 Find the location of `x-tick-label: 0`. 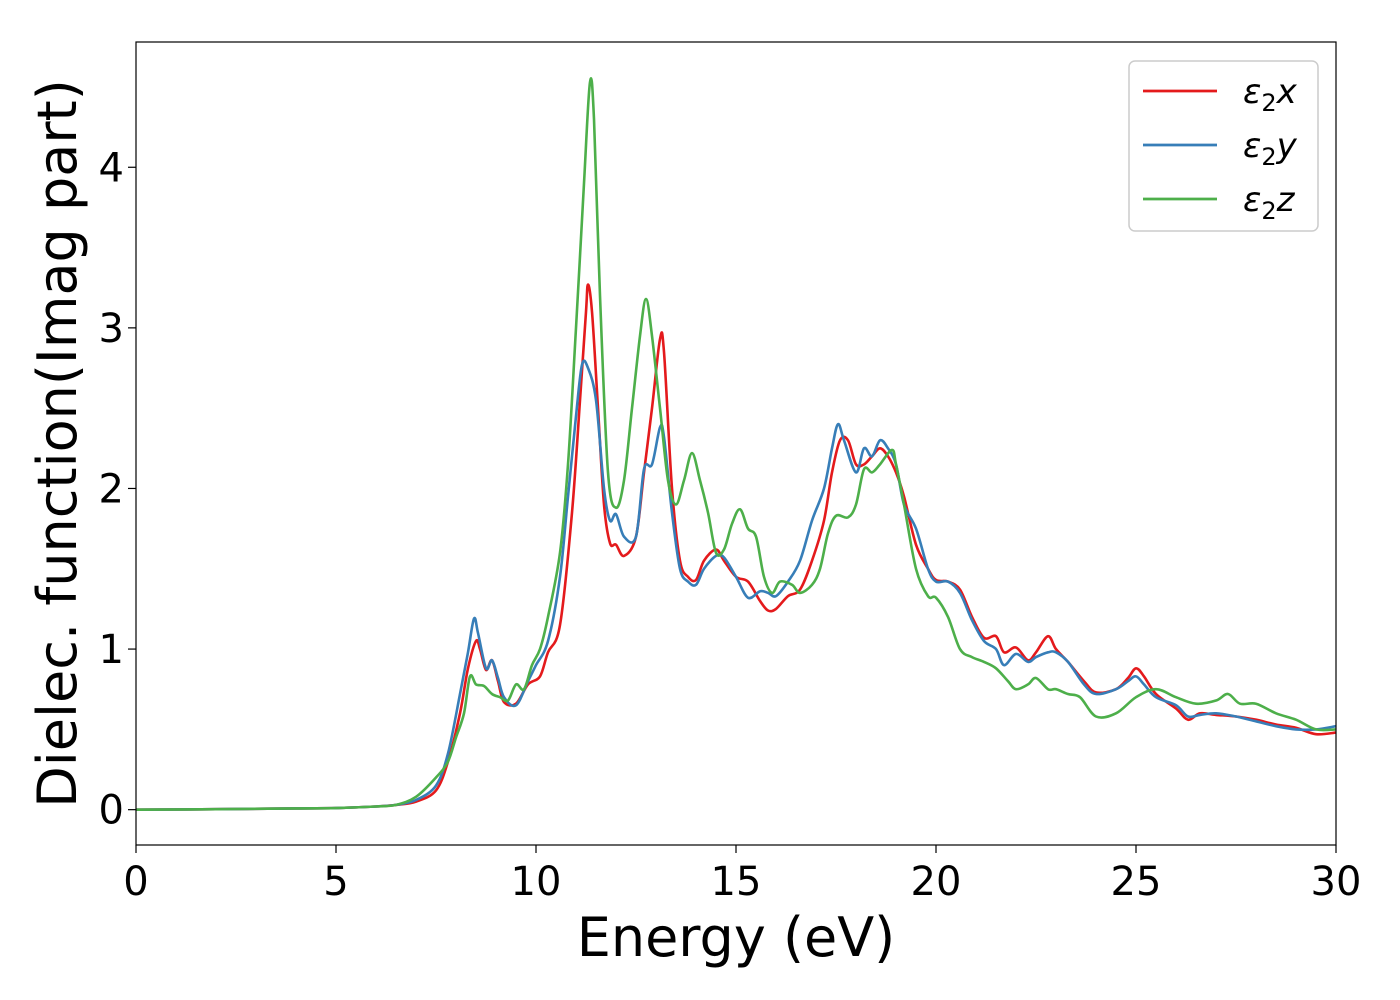

x-tick-label: 0 is located at coordinates (135, 882).